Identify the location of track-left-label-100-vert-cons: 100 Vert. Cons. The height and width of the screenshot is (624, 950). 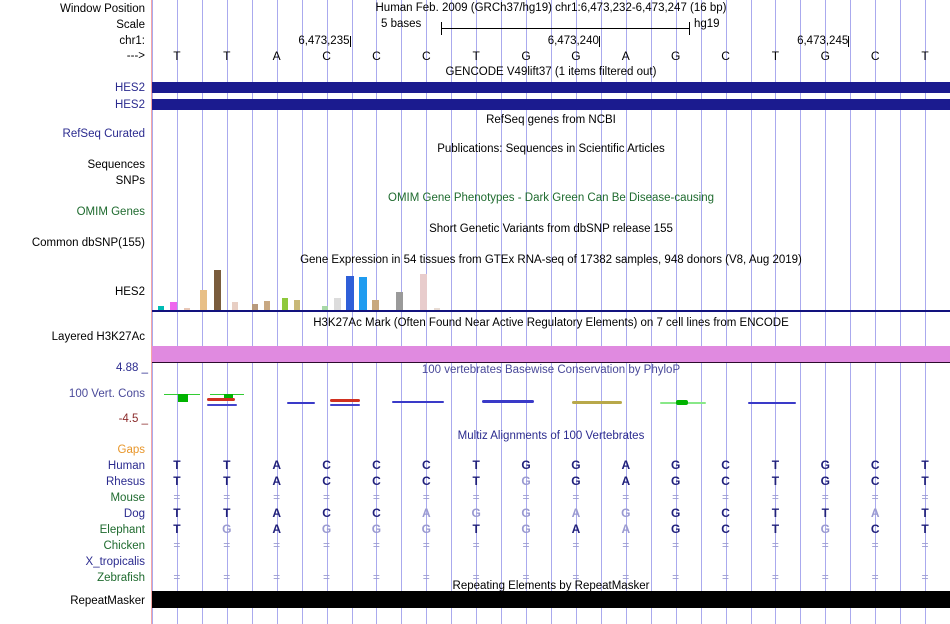
(106, 394).